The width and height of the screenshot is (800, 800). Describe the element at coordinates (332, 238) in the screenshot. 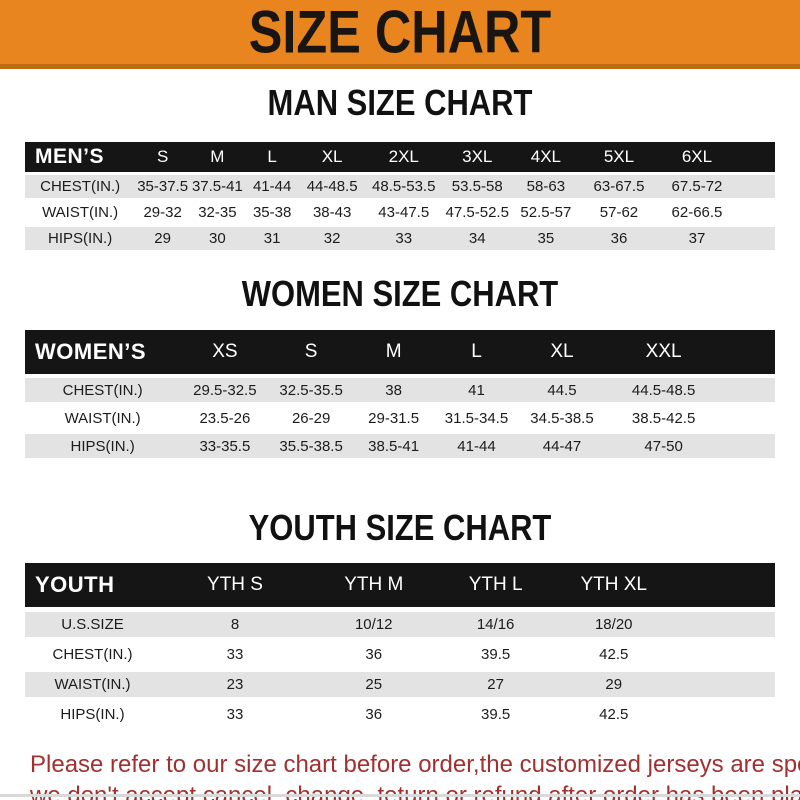

I see `measurement-value: 32` at that location.